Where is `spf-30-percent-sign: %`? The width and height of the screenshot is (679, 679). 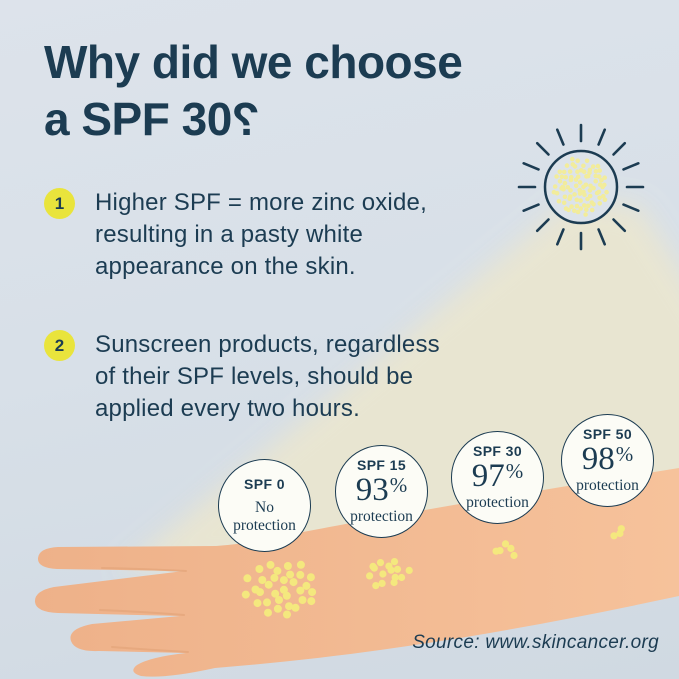 spf-30-percent-sign: % is located at coordinates (514, 470).